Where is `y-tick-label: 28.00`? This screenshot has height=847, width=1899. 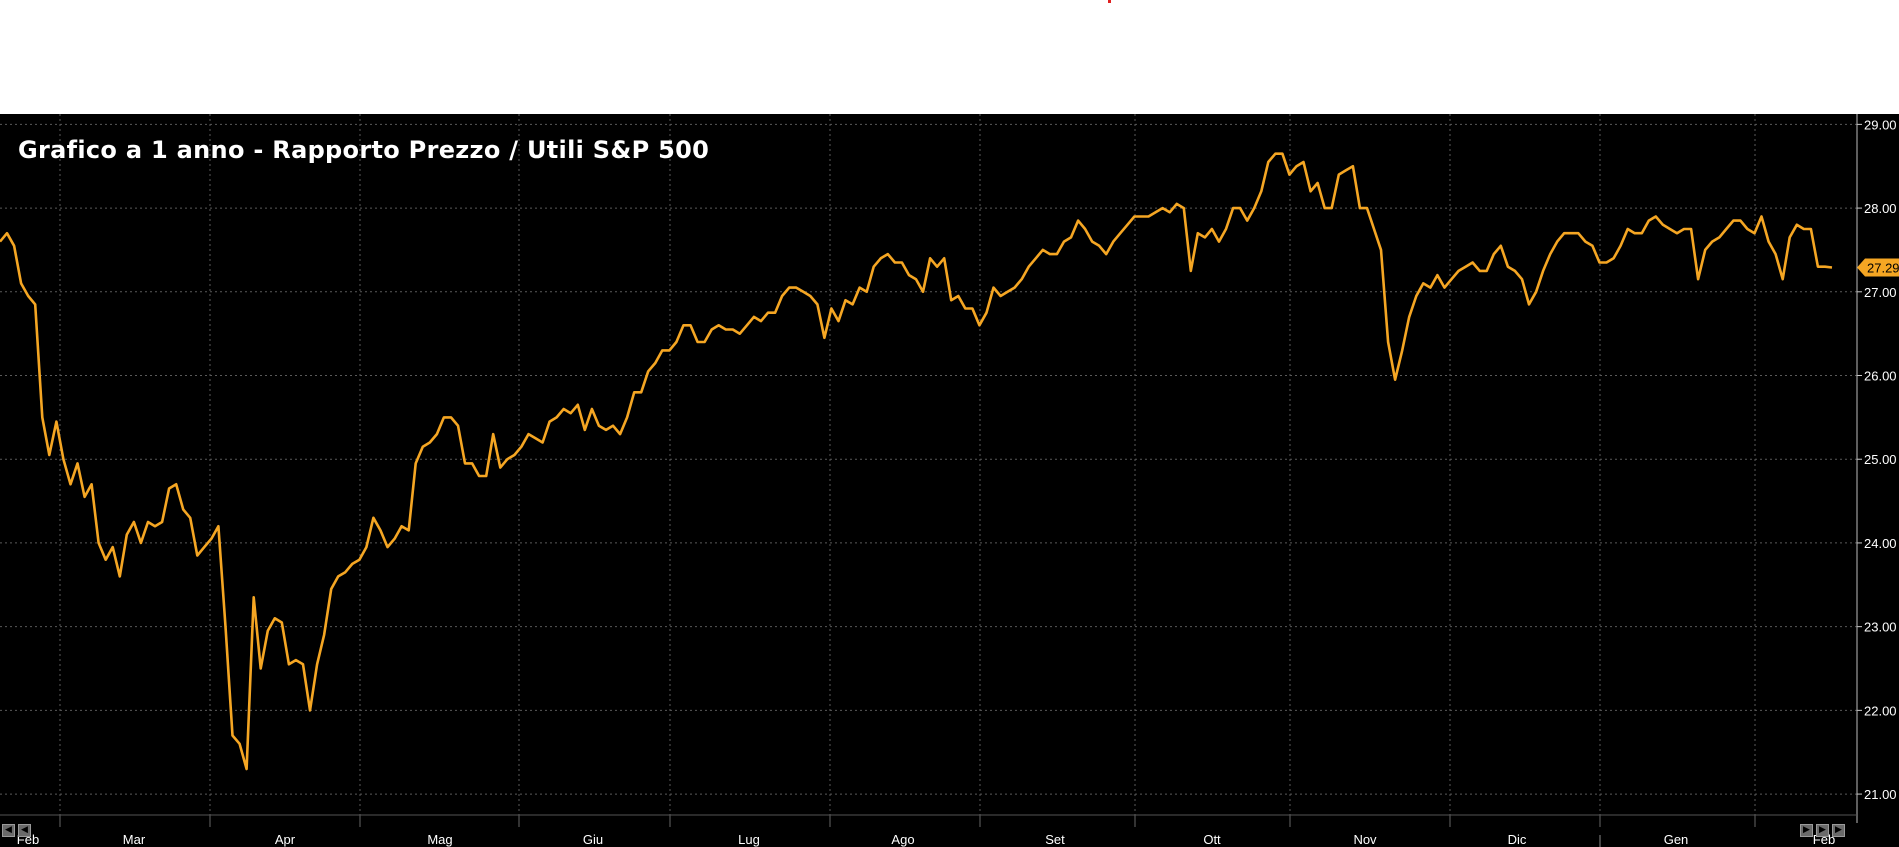
y-tick-label: 28.00 is located at coordinates (1880, 208).